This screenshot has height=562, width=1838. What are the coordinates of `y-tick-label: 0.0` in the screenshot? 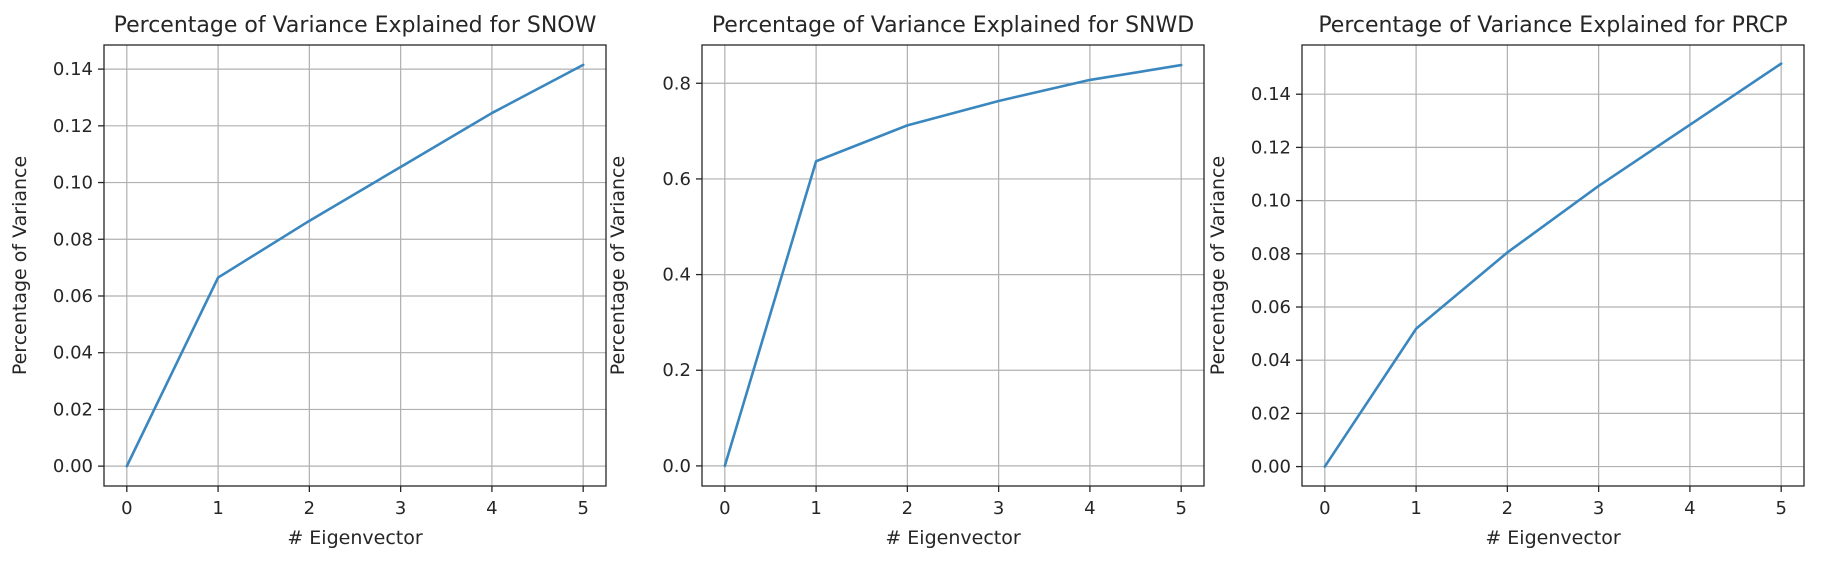 It's located at (676, 466).